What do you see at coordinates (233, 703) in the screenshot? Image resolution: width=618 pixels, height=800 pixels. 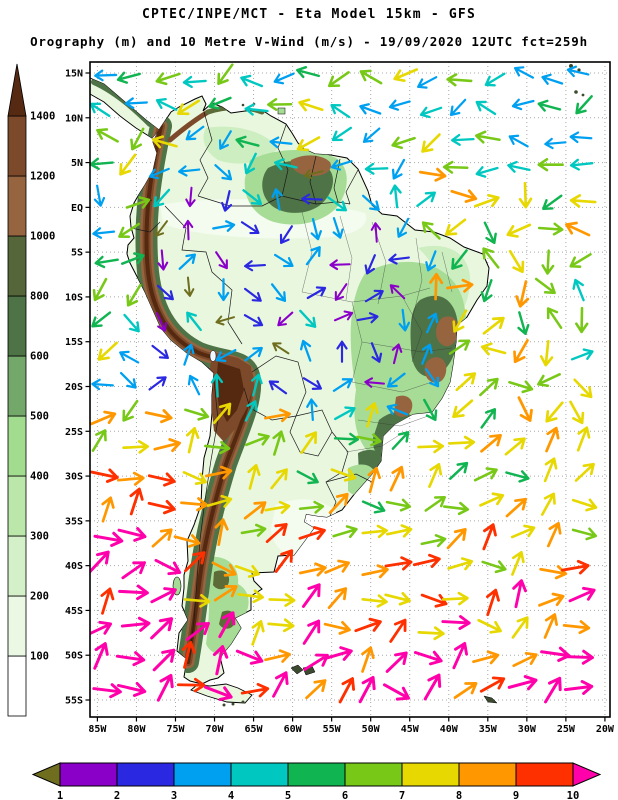 I see `cape-horn-islets` at bounding box center [233, 703].